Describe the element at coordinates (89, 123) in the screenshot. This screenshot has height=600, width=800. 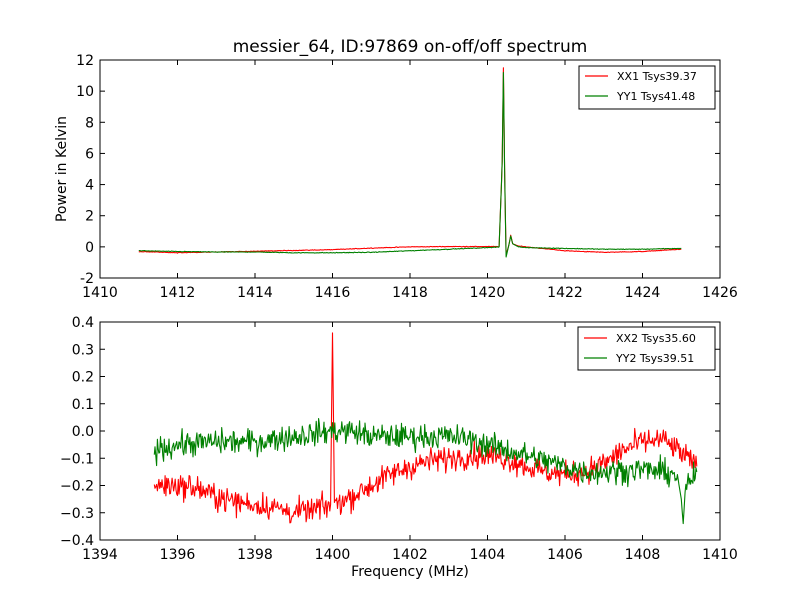
I see `top-y-tick-label: 8` at that location.